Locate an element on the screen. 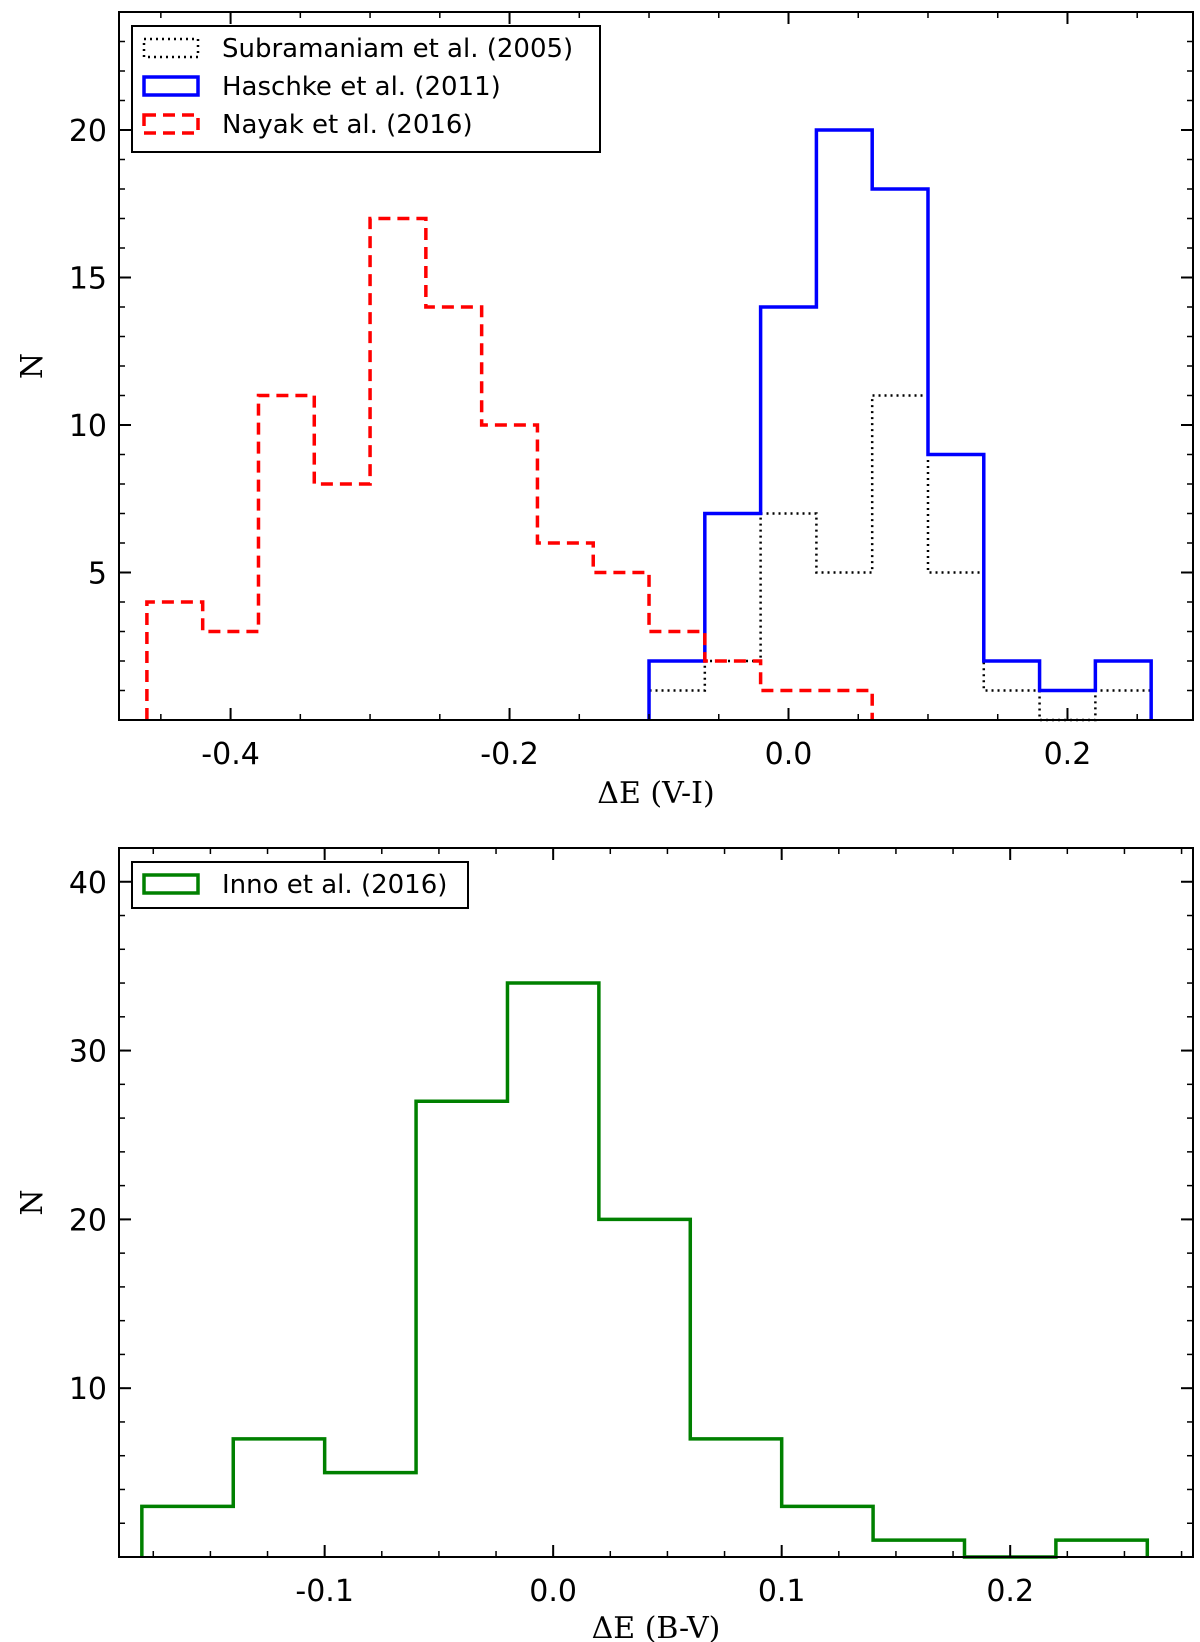 The width and height of the screenshot is (1200, 1642). y-tick-label: 40 is located at coordinates (88, 883).